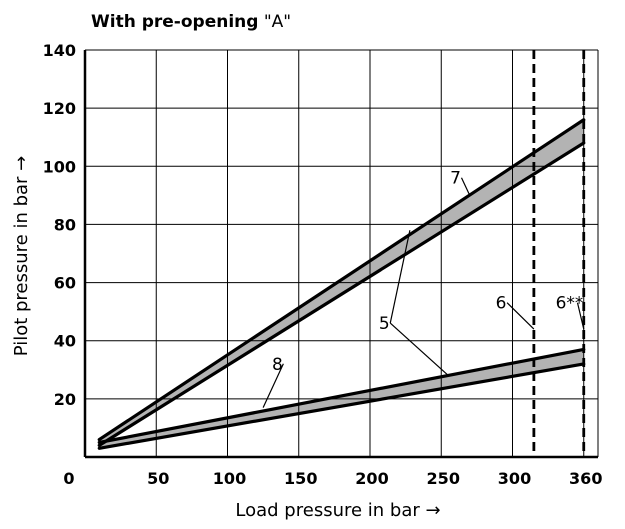 The height and width of the screenshot is (529, 625). I want to click on x-tick-label: 50, so click(158, 478).